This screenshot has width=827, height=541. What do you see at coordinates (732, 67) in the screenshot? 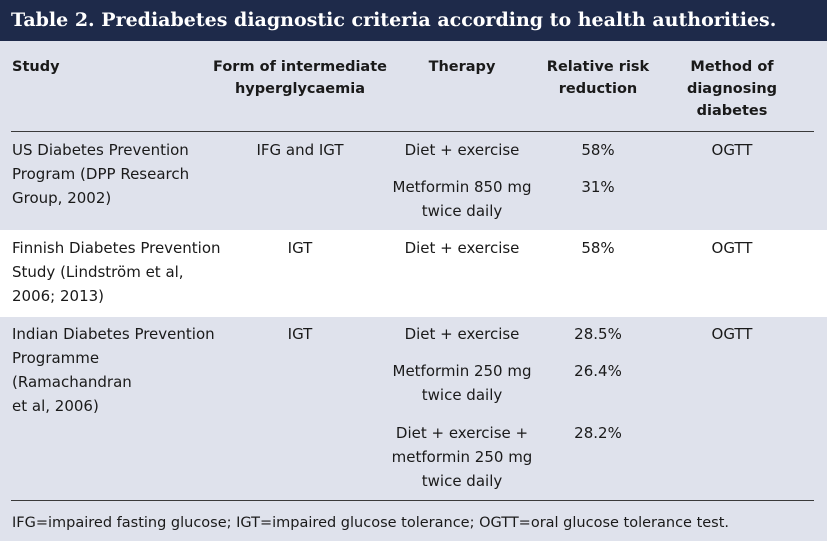
I see `header-method-line1: Method of` at bounding box center [732, 67].